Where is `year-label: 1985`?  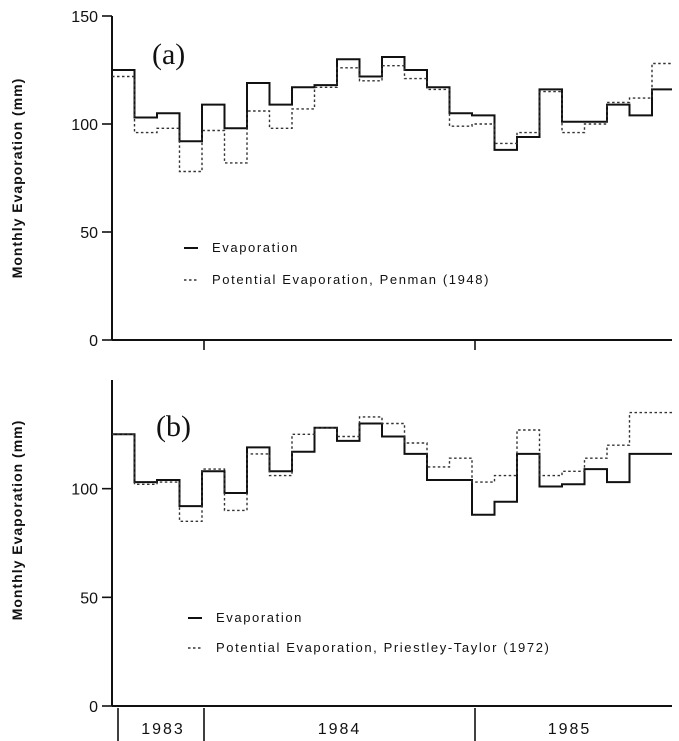 year-label: 1985 is located at coordinates (570, 729).